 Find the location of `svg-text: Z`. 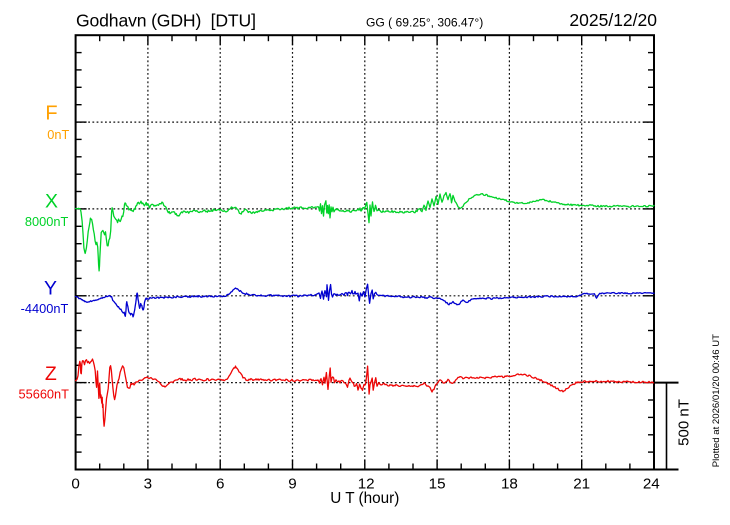

svg-text: Z is located at coordinates (51, 374).